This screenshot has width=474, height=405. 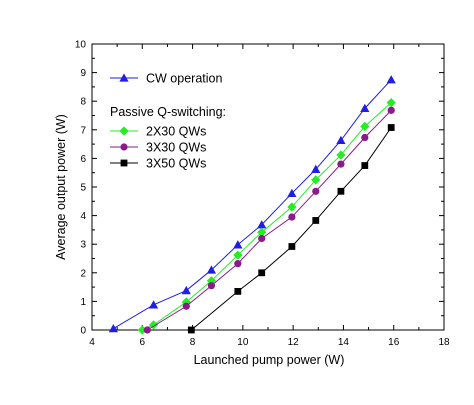 I want to click on y-tick-label: 7, so click(x=83, y=130).